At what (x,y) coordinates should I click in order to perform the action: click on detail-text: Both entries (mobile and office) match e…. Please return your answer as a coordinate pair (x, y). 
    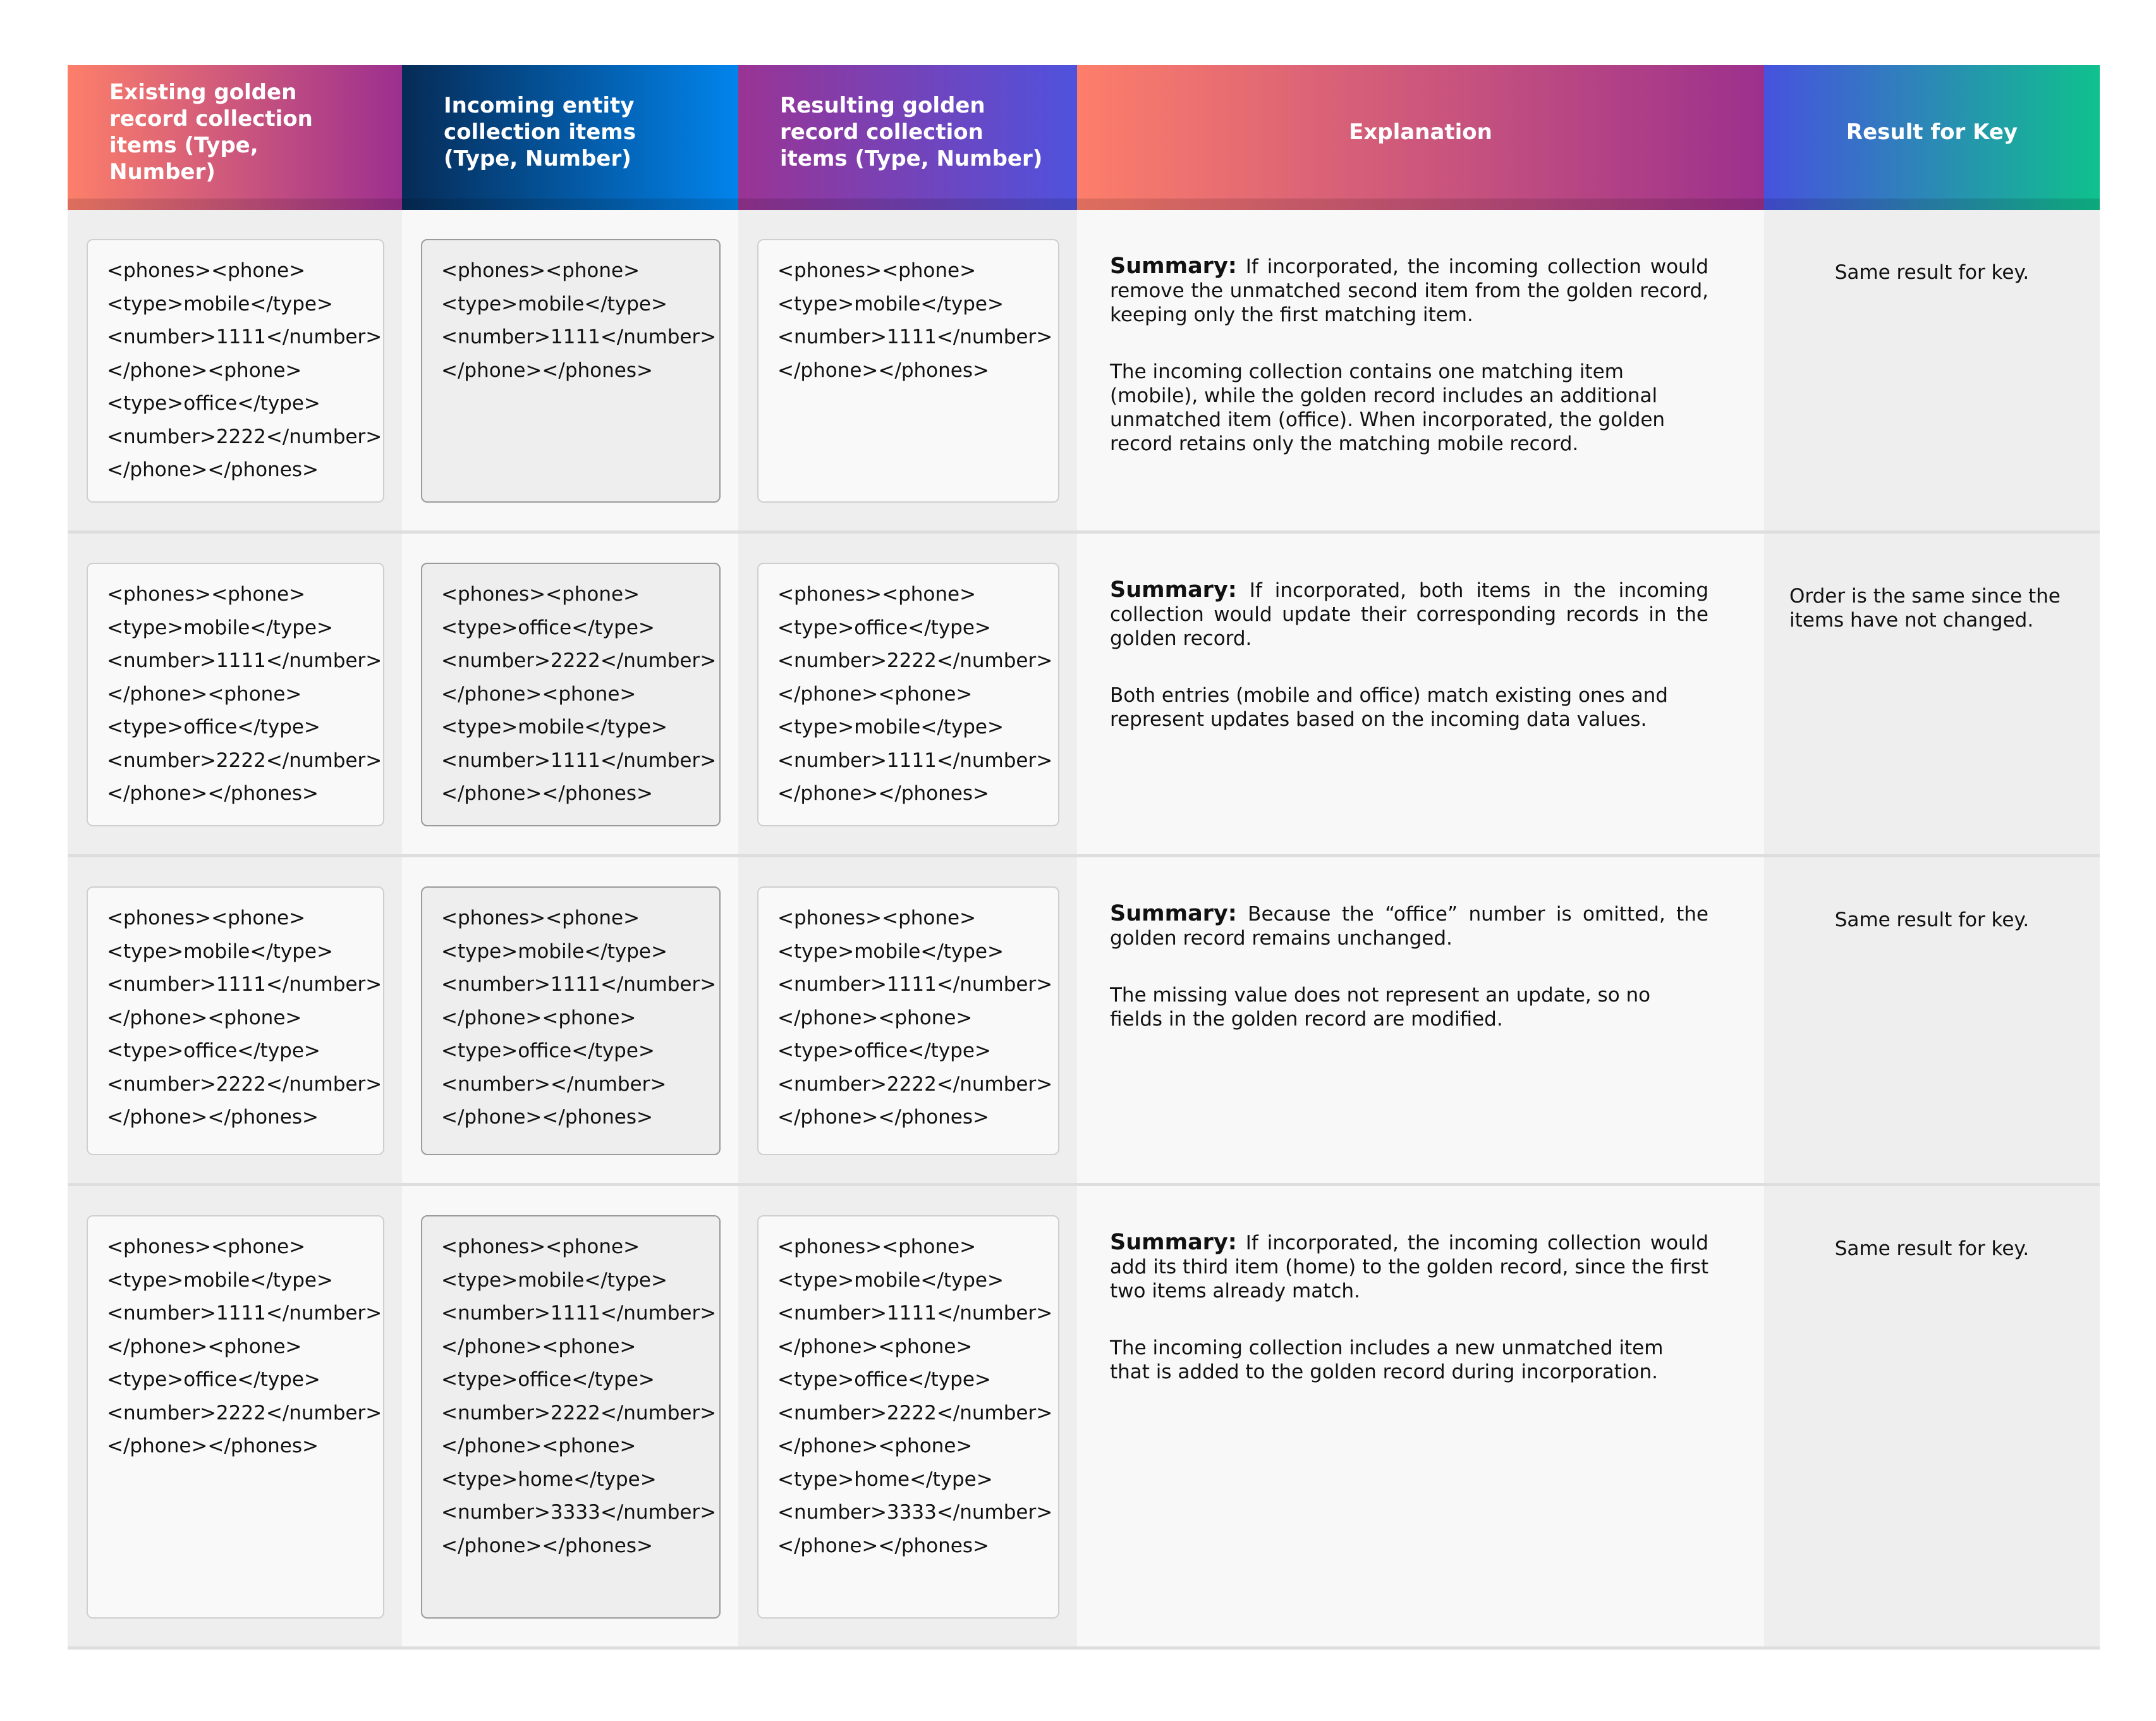
    Looking at the image, I should click on (1389, 707).